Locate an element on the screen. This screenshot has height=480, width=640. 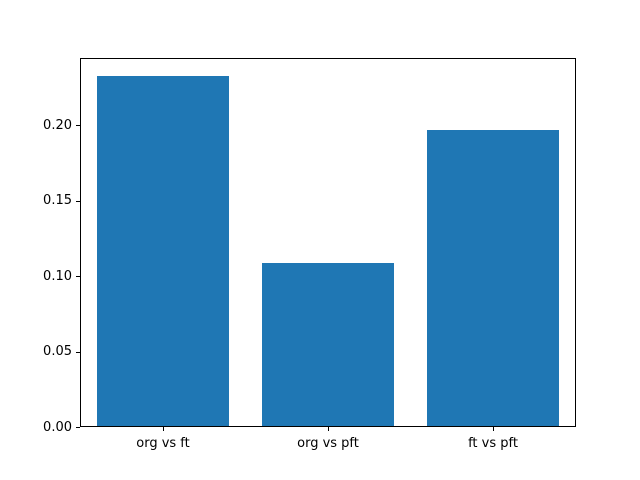
x-tick-label: ft vs pft is located at coordinates (493, 443).